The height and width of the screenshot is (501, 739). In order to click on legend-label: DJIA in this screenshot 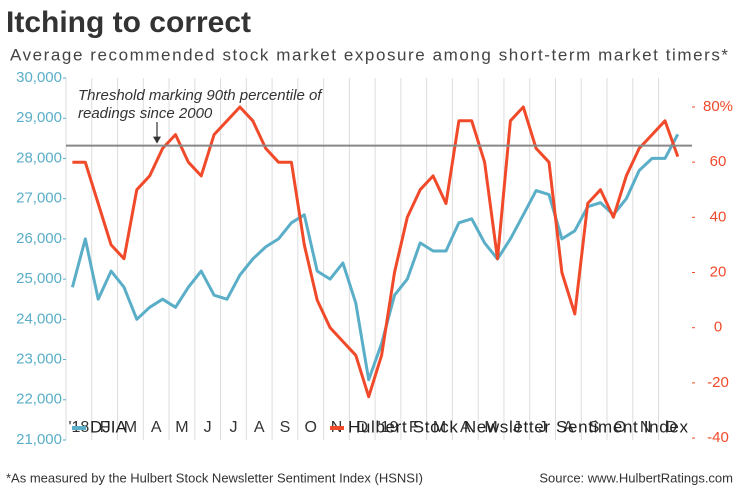, I will do `click(109, 426)`.